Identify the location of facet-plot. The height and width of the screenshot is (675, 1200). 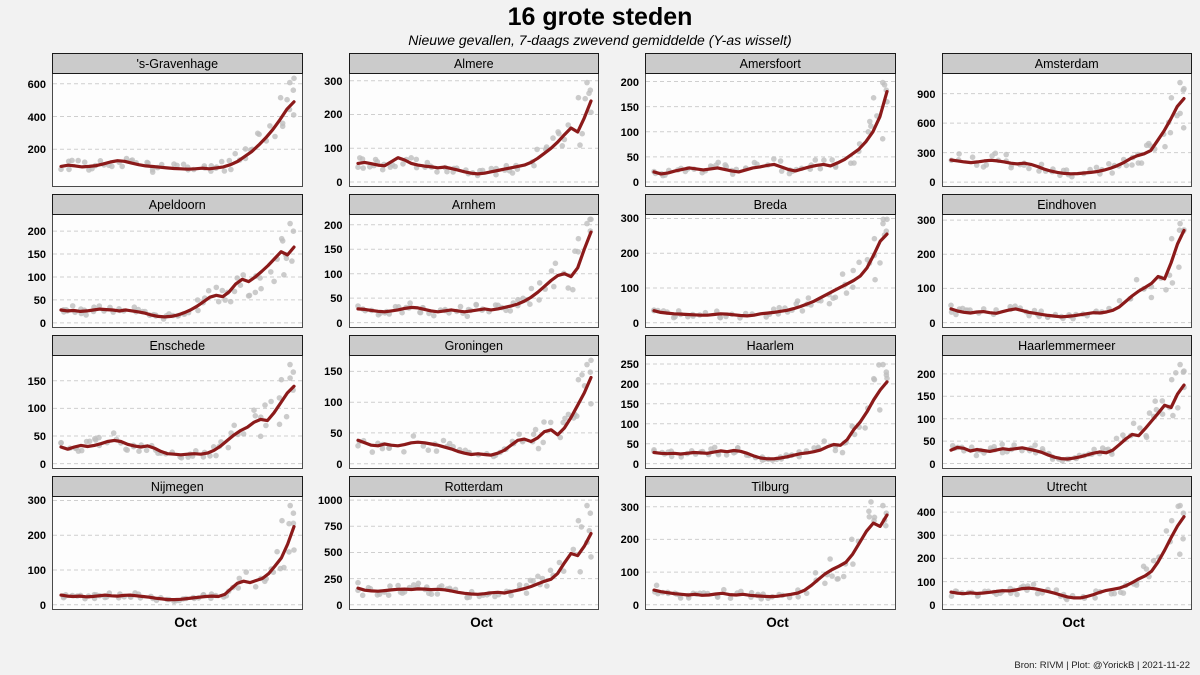
(1067, 271).